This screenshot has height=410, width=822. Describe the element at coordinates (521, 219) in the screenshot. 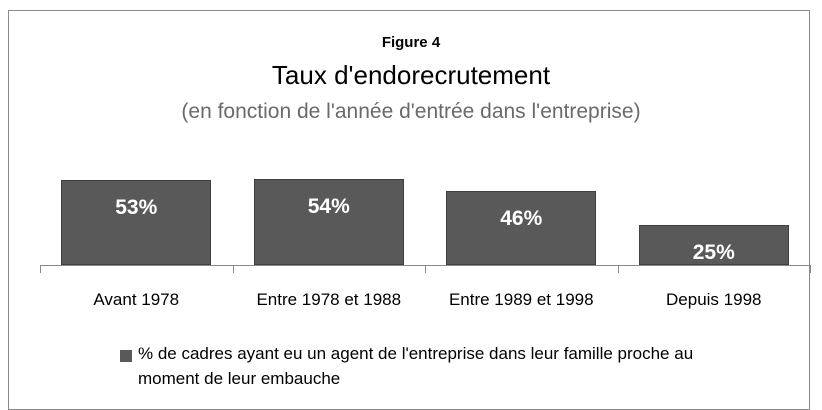

I see `data-label: 46%` at that location.